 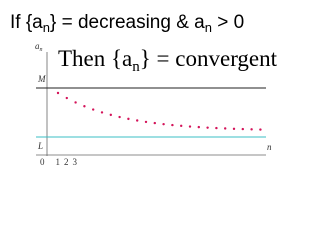 What do you see at coordinates (42, 162) in the screenshot?
I see `origin-label: 0` at bounding box center [42, 162].